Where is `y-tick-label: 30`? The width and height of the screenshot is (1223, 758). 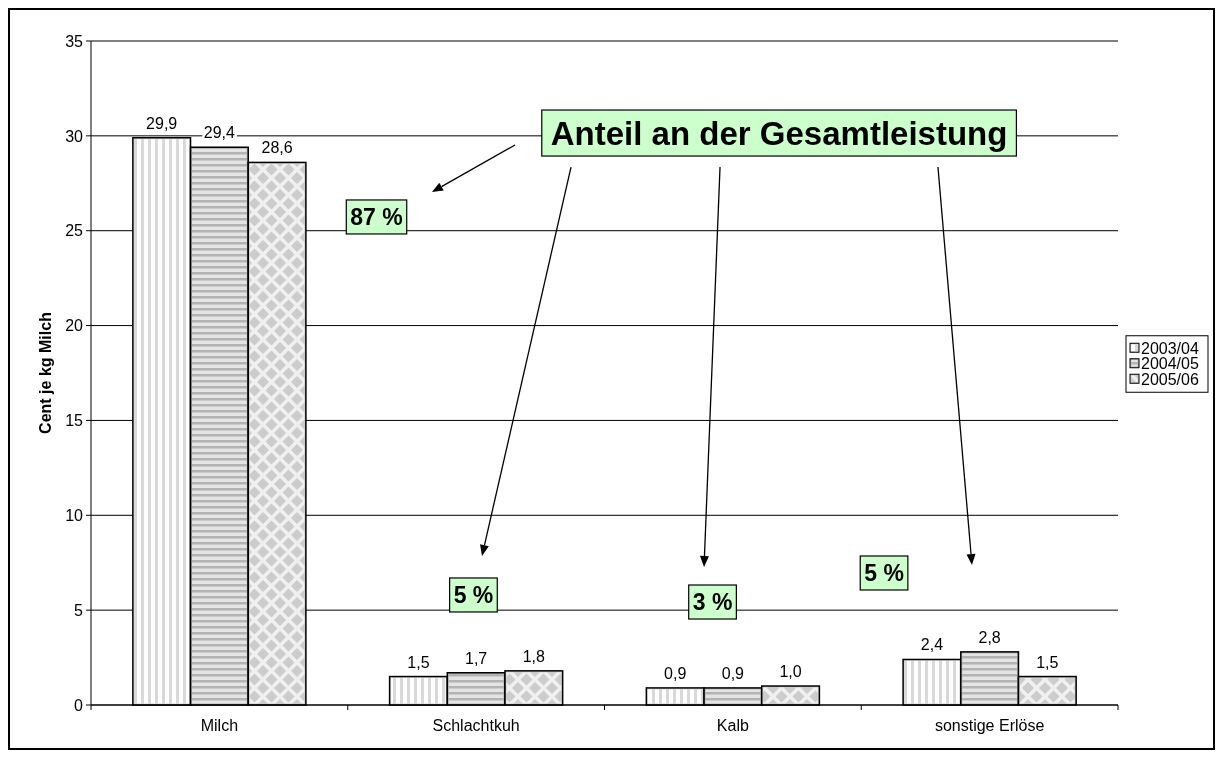
y-tick-label: 30 is located at coordinates (74, 136).